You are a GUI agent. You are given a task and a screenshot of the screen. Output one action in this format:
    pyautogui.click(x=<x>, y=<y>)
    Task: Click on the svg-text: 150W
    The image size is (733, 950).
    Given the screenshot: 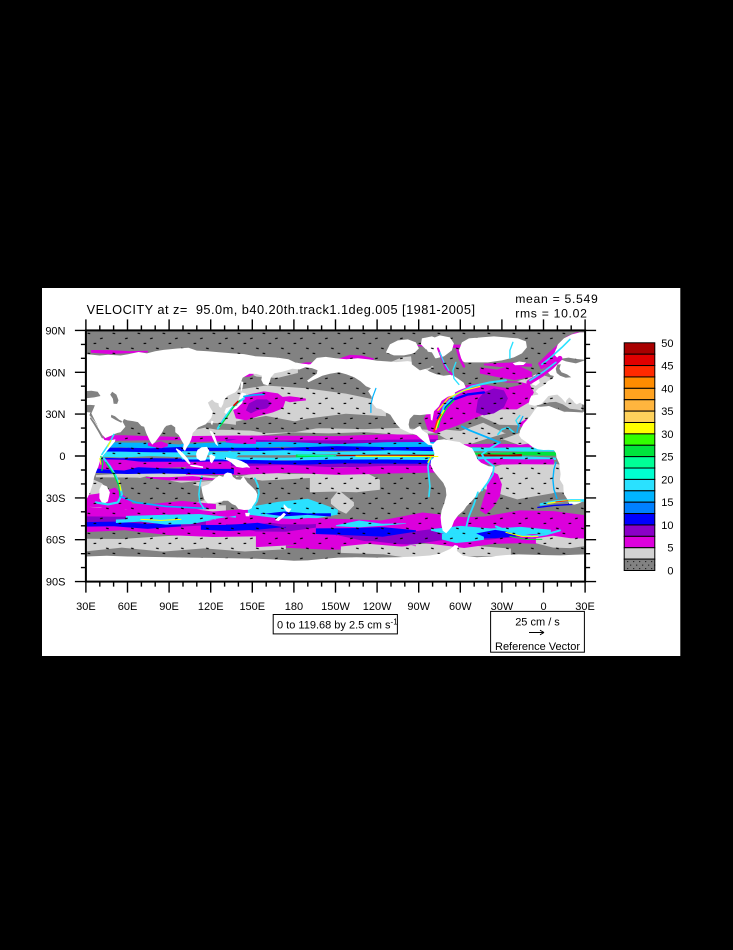 What is the action you would take?
    pyautogui.click(x=335, y=607)
    